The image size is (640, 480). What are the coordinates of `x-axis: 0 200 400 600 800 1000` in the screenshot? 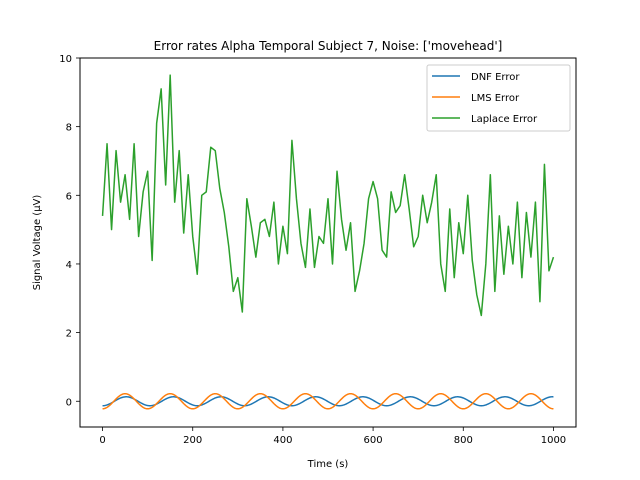 It's located at (332, 436).